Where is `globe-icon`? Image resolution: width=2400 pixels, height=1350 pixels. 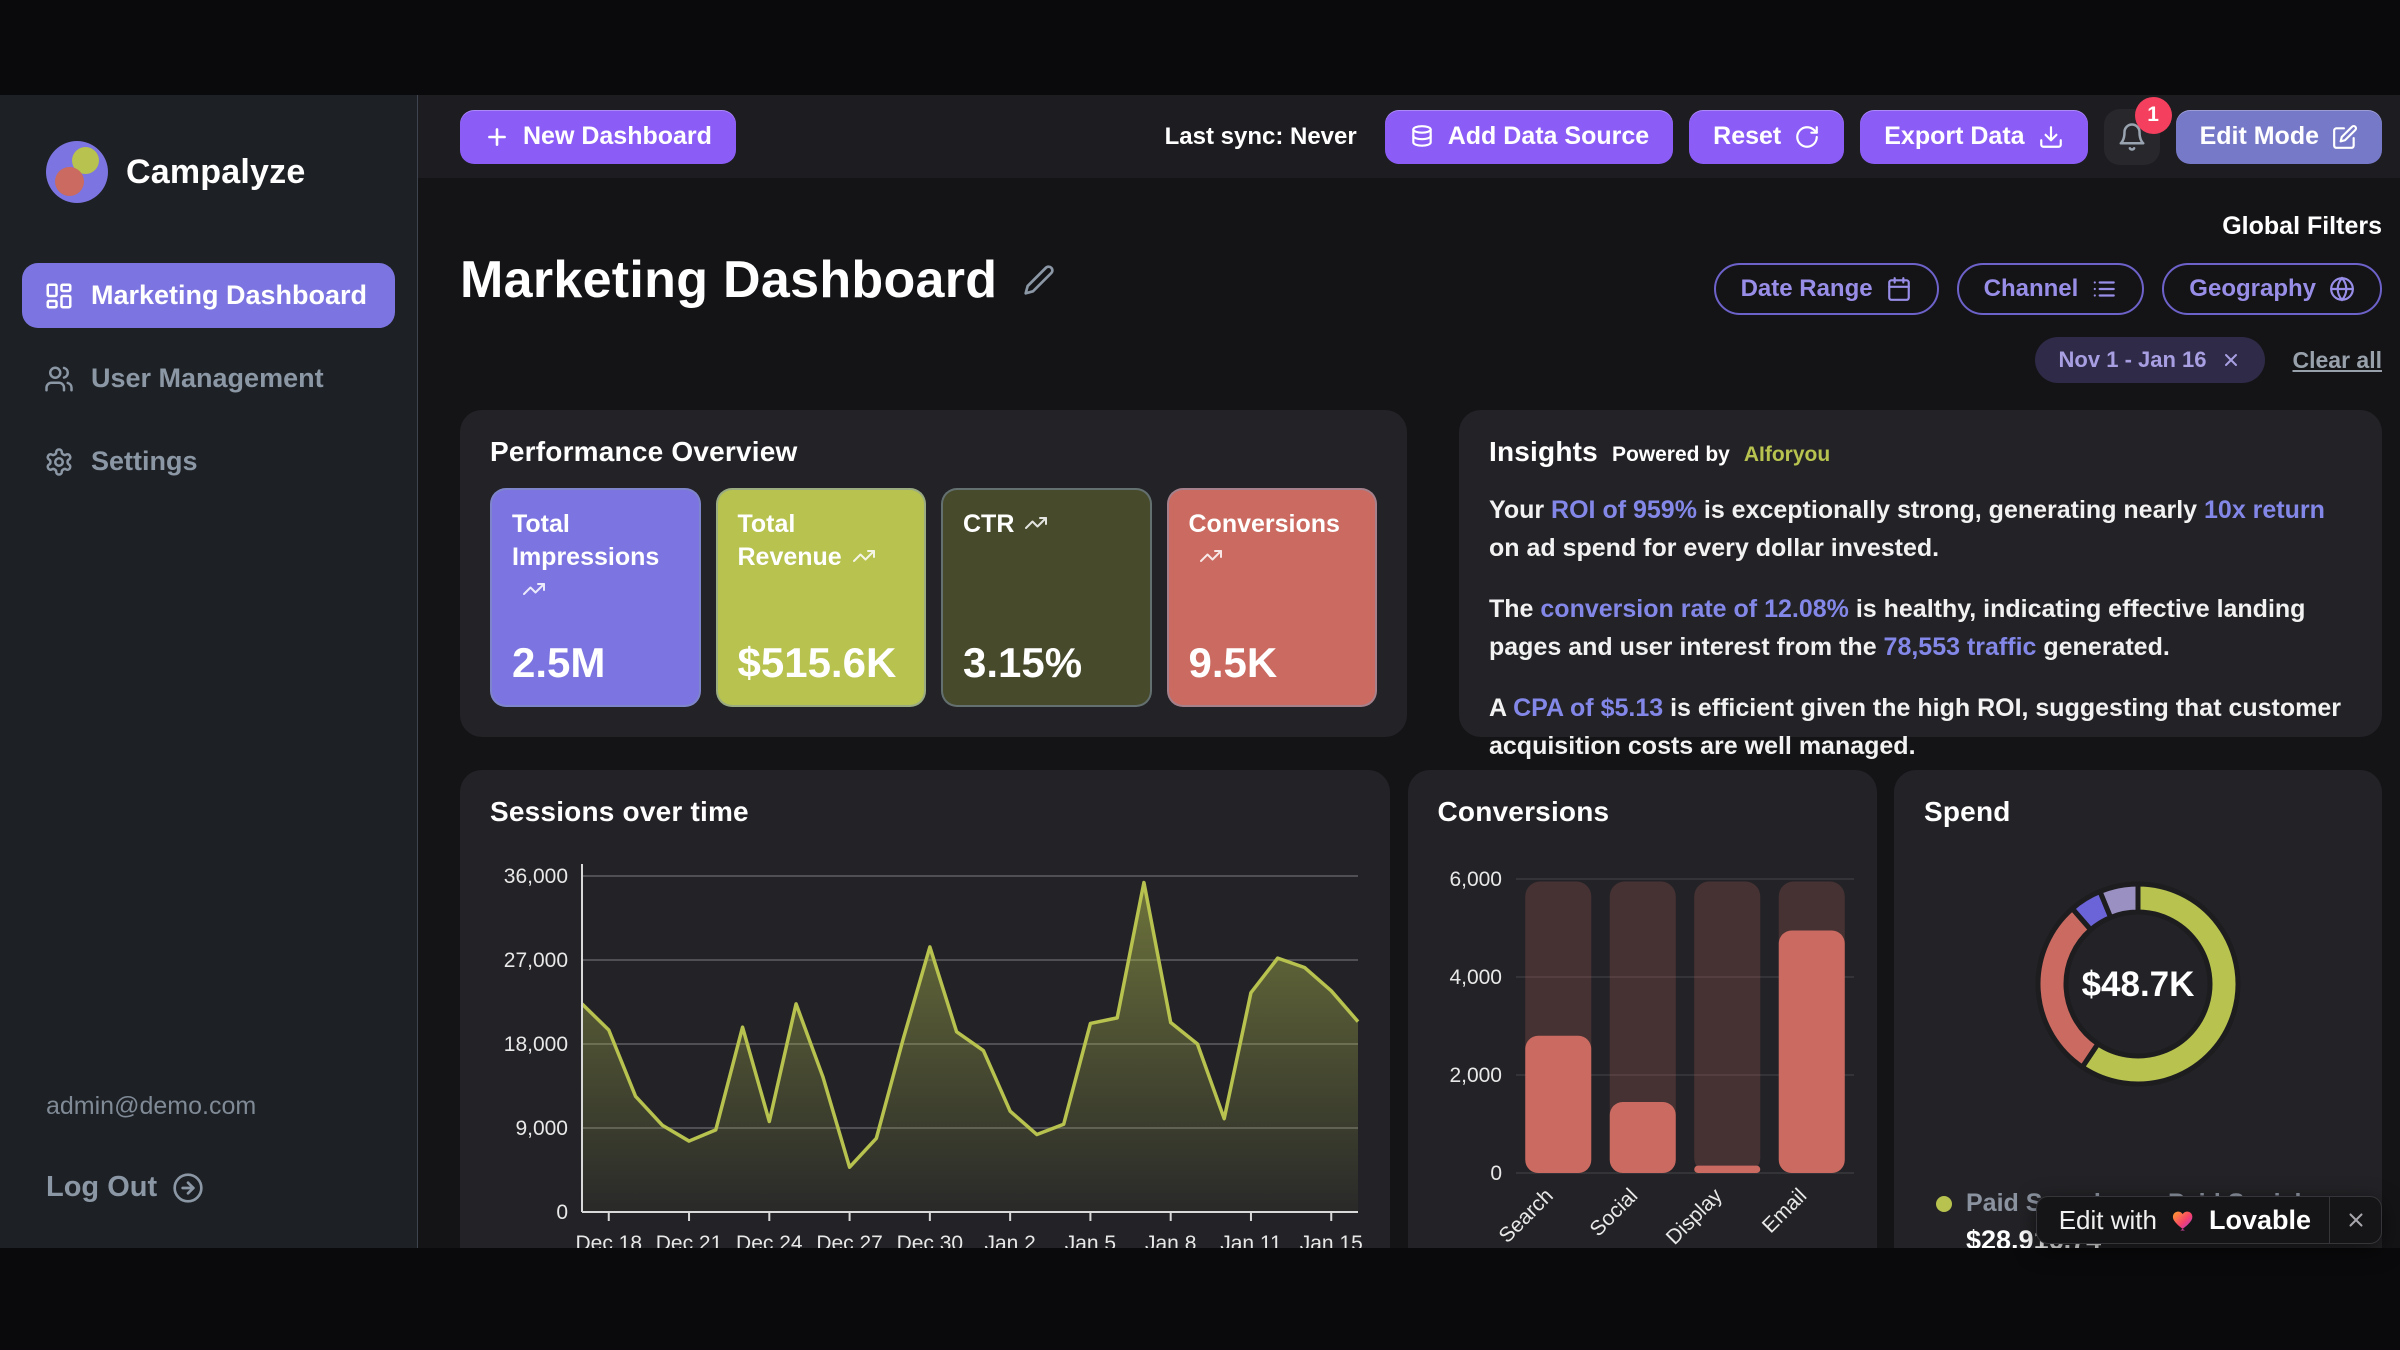 globe-icon is located at coordinates (2342, 289).